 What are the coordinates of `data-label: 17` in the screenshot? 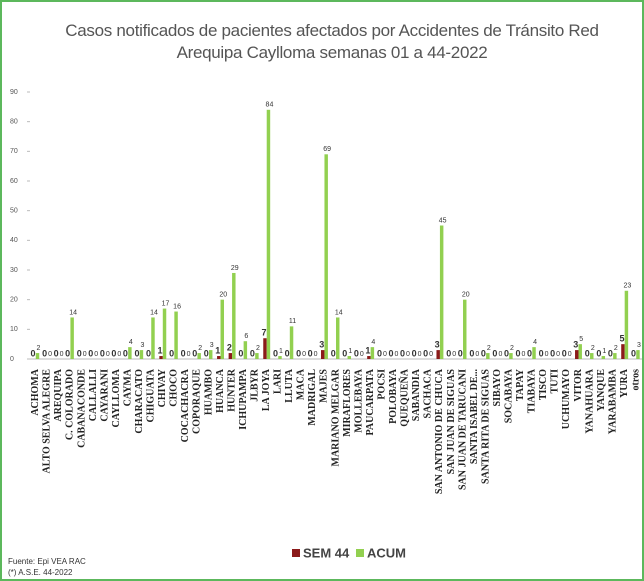 It's located at (166, 303).